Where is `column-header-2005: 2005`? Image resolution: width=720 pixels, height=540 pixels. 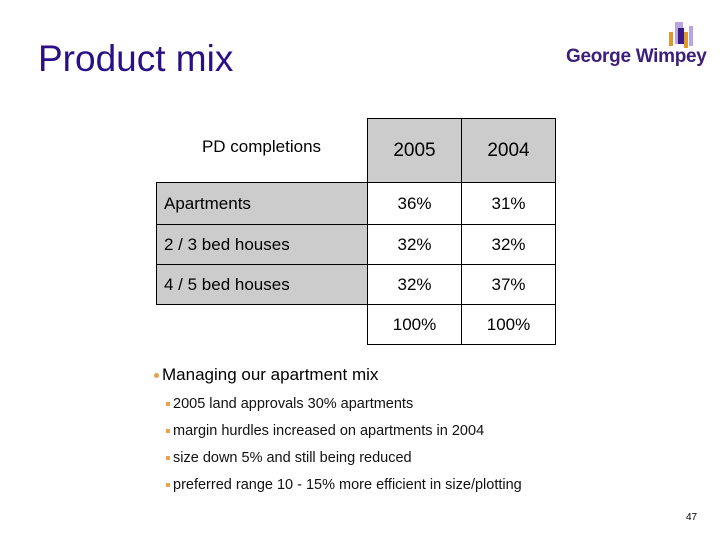
column-header-2005: 2005 is located at coordinates (414, 150).